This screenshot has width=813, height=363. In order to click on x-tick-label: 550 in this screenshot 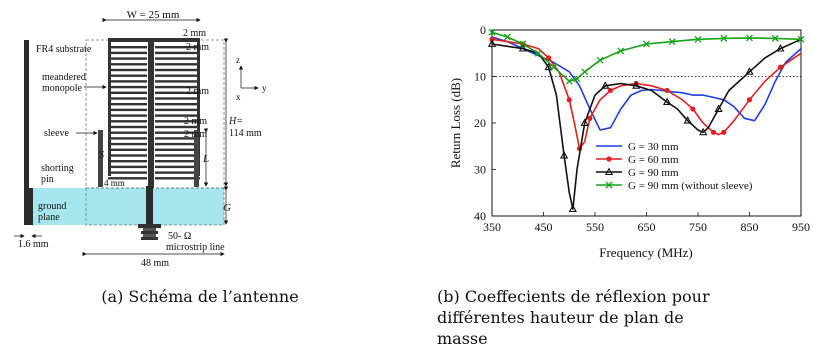, I will do `click(595, 227)`.